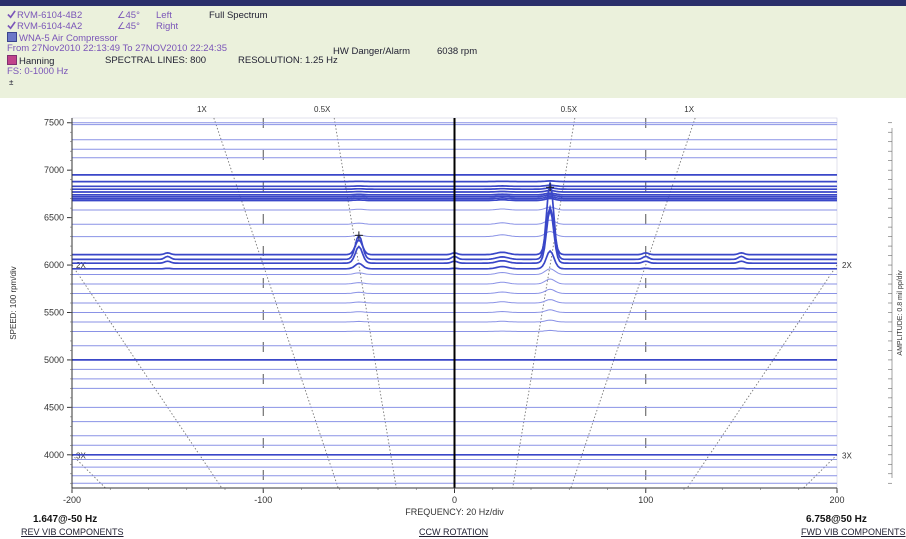  Describe the element at coordinates (128, 15) in the screenshot. I see `channel-1-angle: ∠45°` at that location.